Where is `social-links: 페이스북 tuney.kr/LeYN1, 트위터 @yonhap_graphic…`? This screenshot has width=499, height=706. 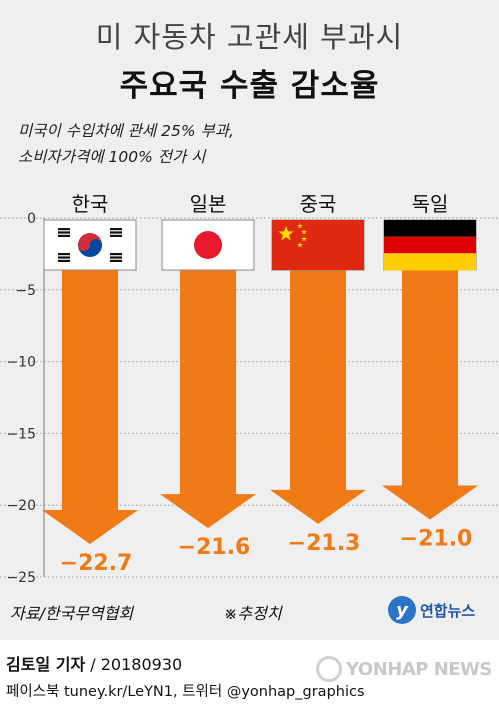 social-links: 페이스북 tuney.kr/LeYN1, 트위터 @yonhap_graphic… is located at coordinates (185, 692).